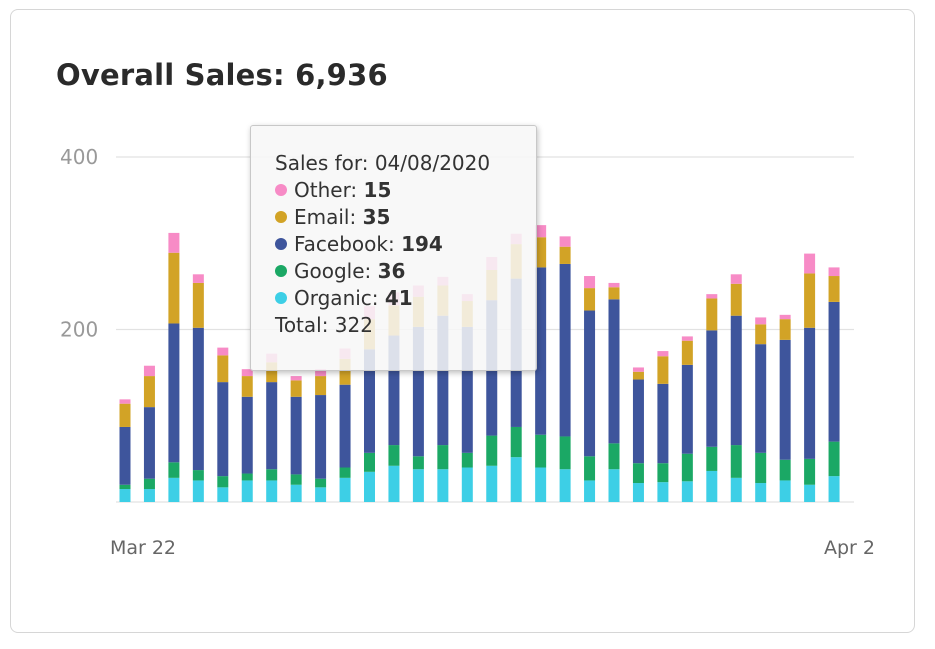  I want to click on y-tick-label: 200, so click(79, 330).